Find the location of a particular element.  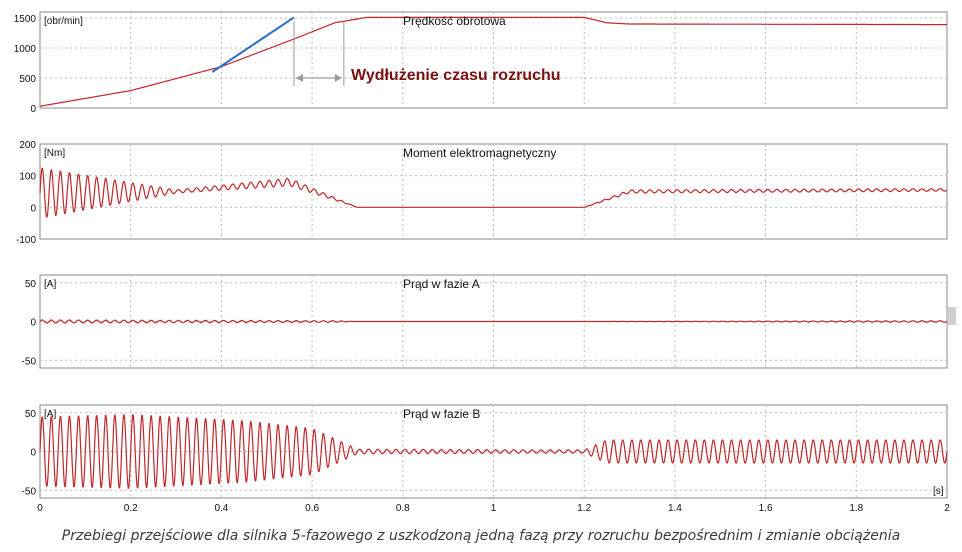

y-unit-label: [obr/min] is located at coordinates (63, 21).